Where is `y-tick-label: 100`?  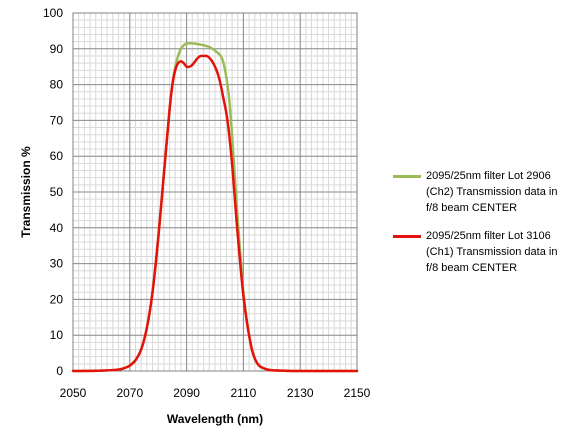
y-tick-label: 100 is located at coordinates (53, 13).